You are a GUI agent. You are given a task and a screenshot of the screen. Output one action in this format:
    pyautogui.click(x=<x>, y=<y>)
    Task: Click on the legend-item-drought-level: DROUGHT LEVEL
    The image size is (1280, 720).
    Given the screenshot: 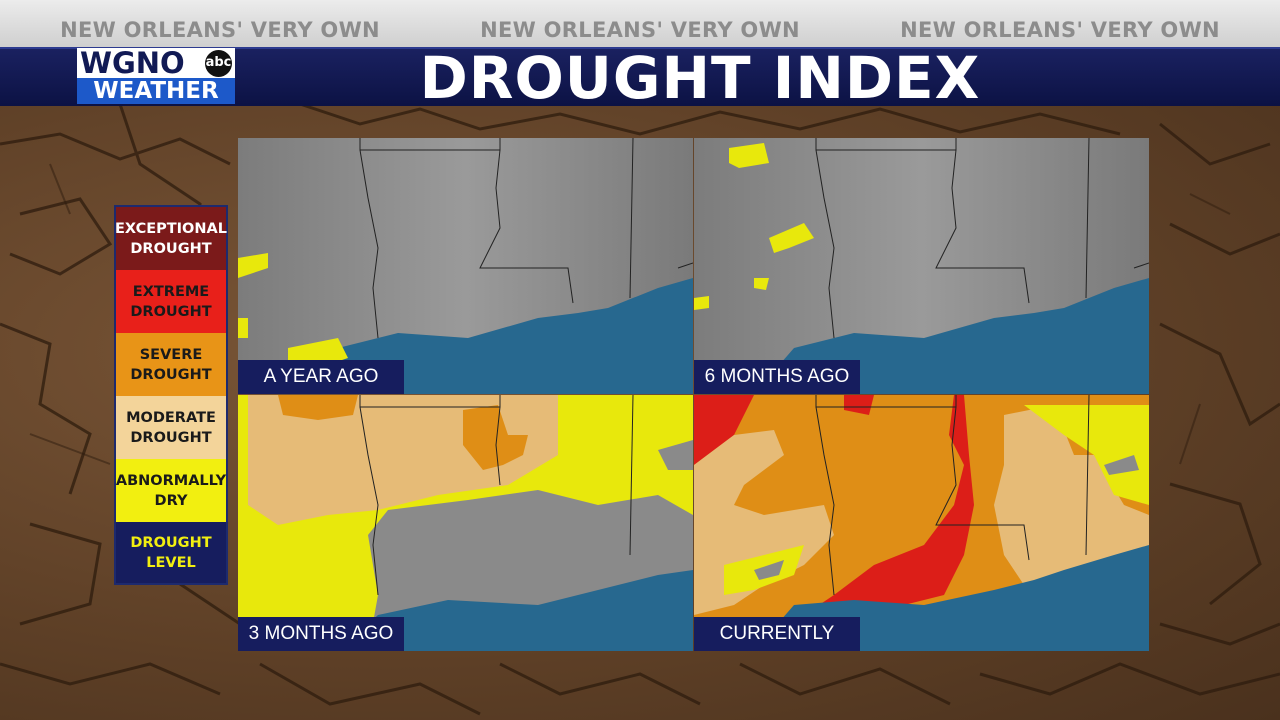 What is the action you would take?
    pyautogui.click(x=171, y=552)
    